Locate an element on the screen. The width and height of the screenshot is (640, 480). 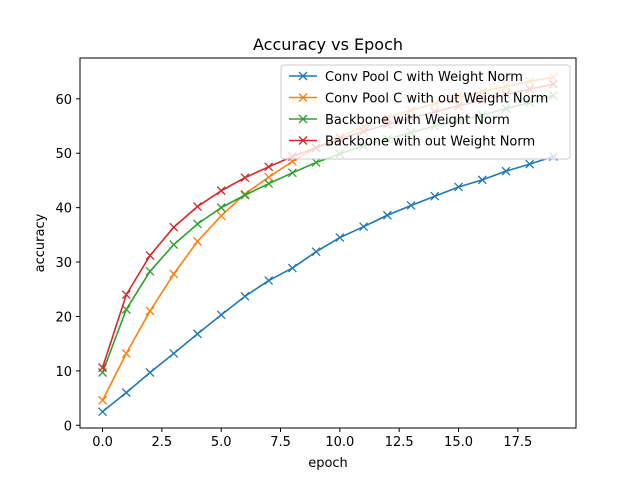
y-tick-label: 0 is located at coordinates (68, 426).